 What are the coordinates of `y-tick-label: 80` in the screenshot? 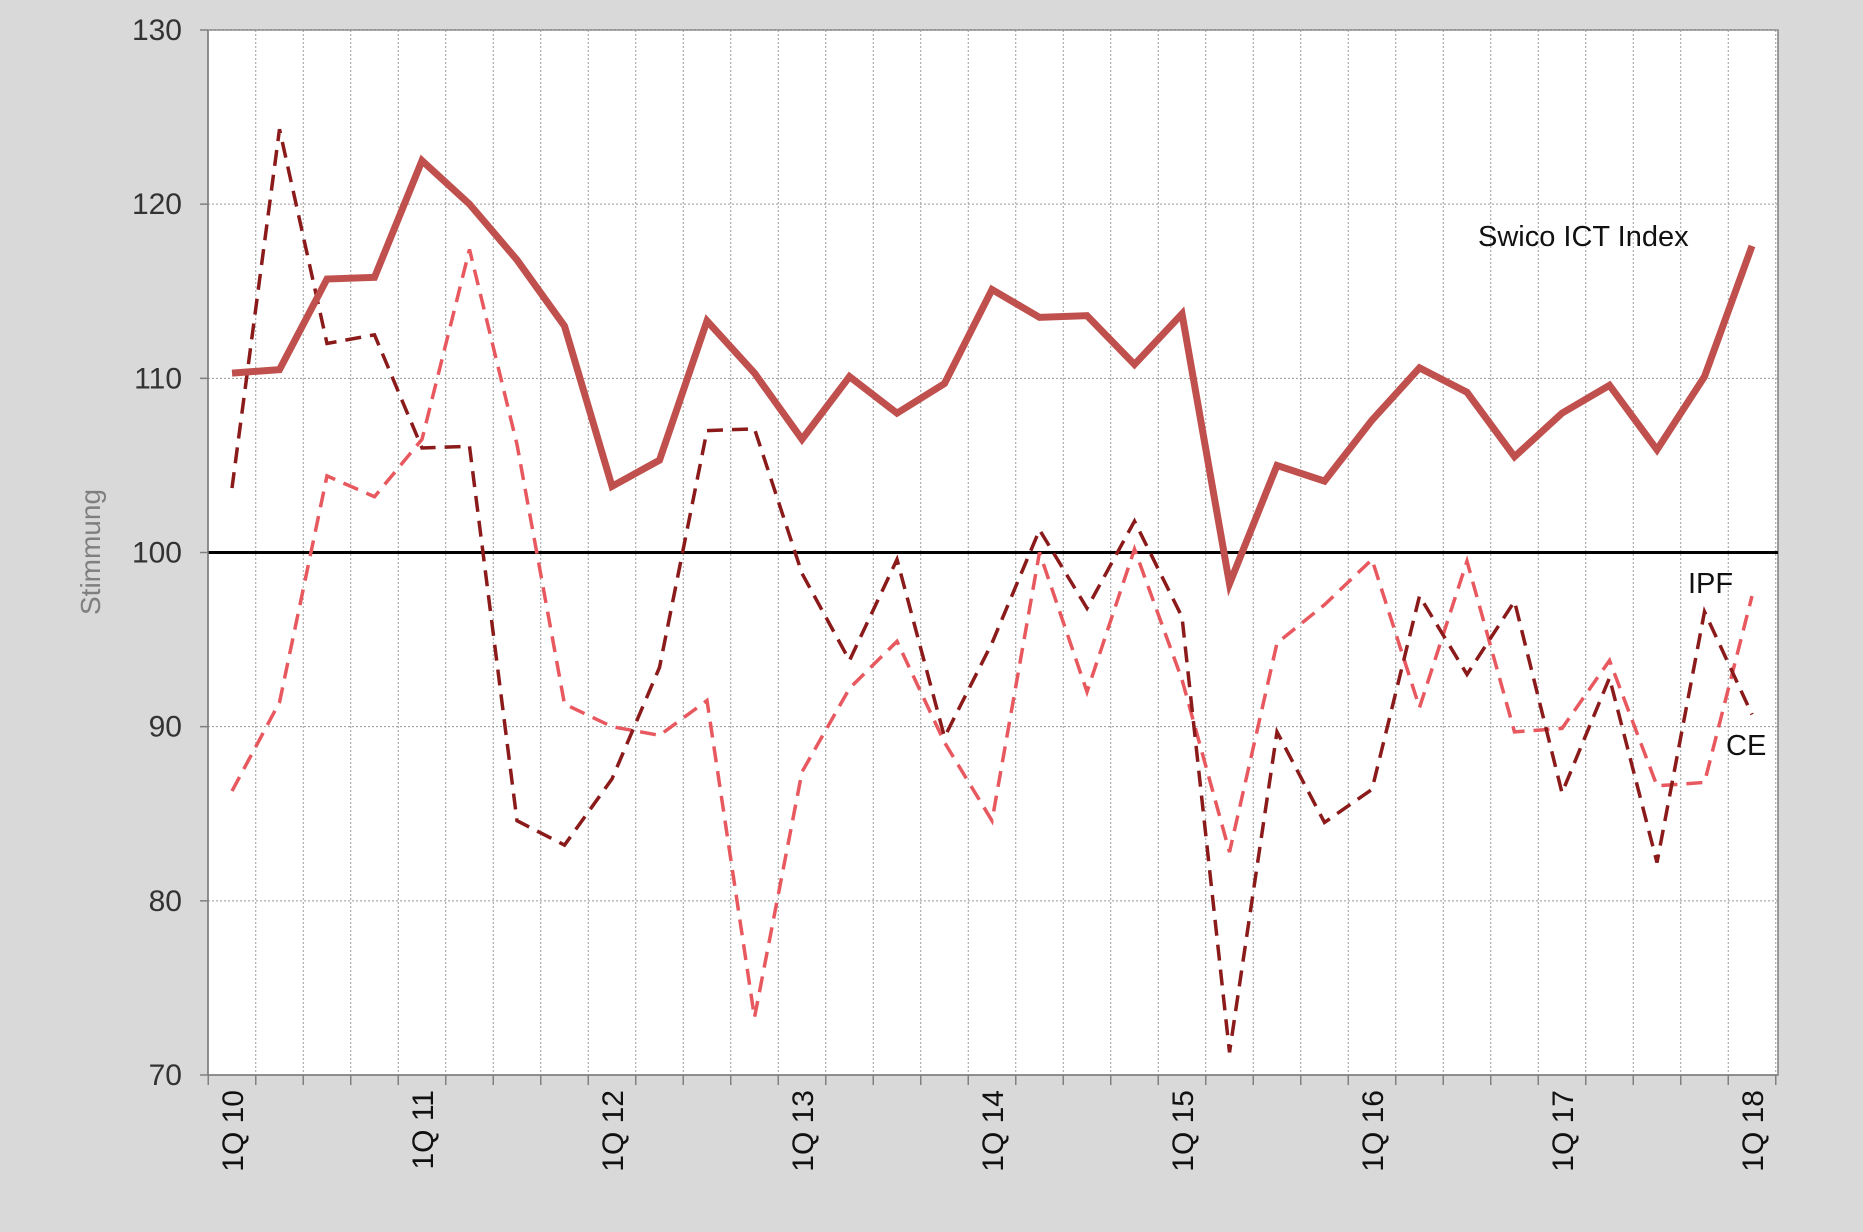 It's located at (165, 901).